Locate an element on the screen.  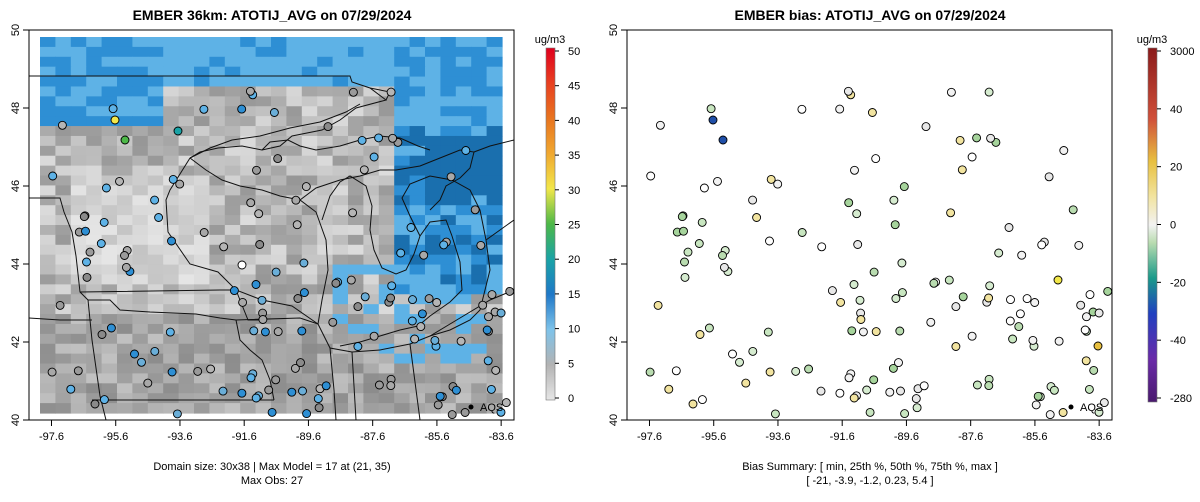
colorbar-label: 15 is located at coordinates (574, 295).